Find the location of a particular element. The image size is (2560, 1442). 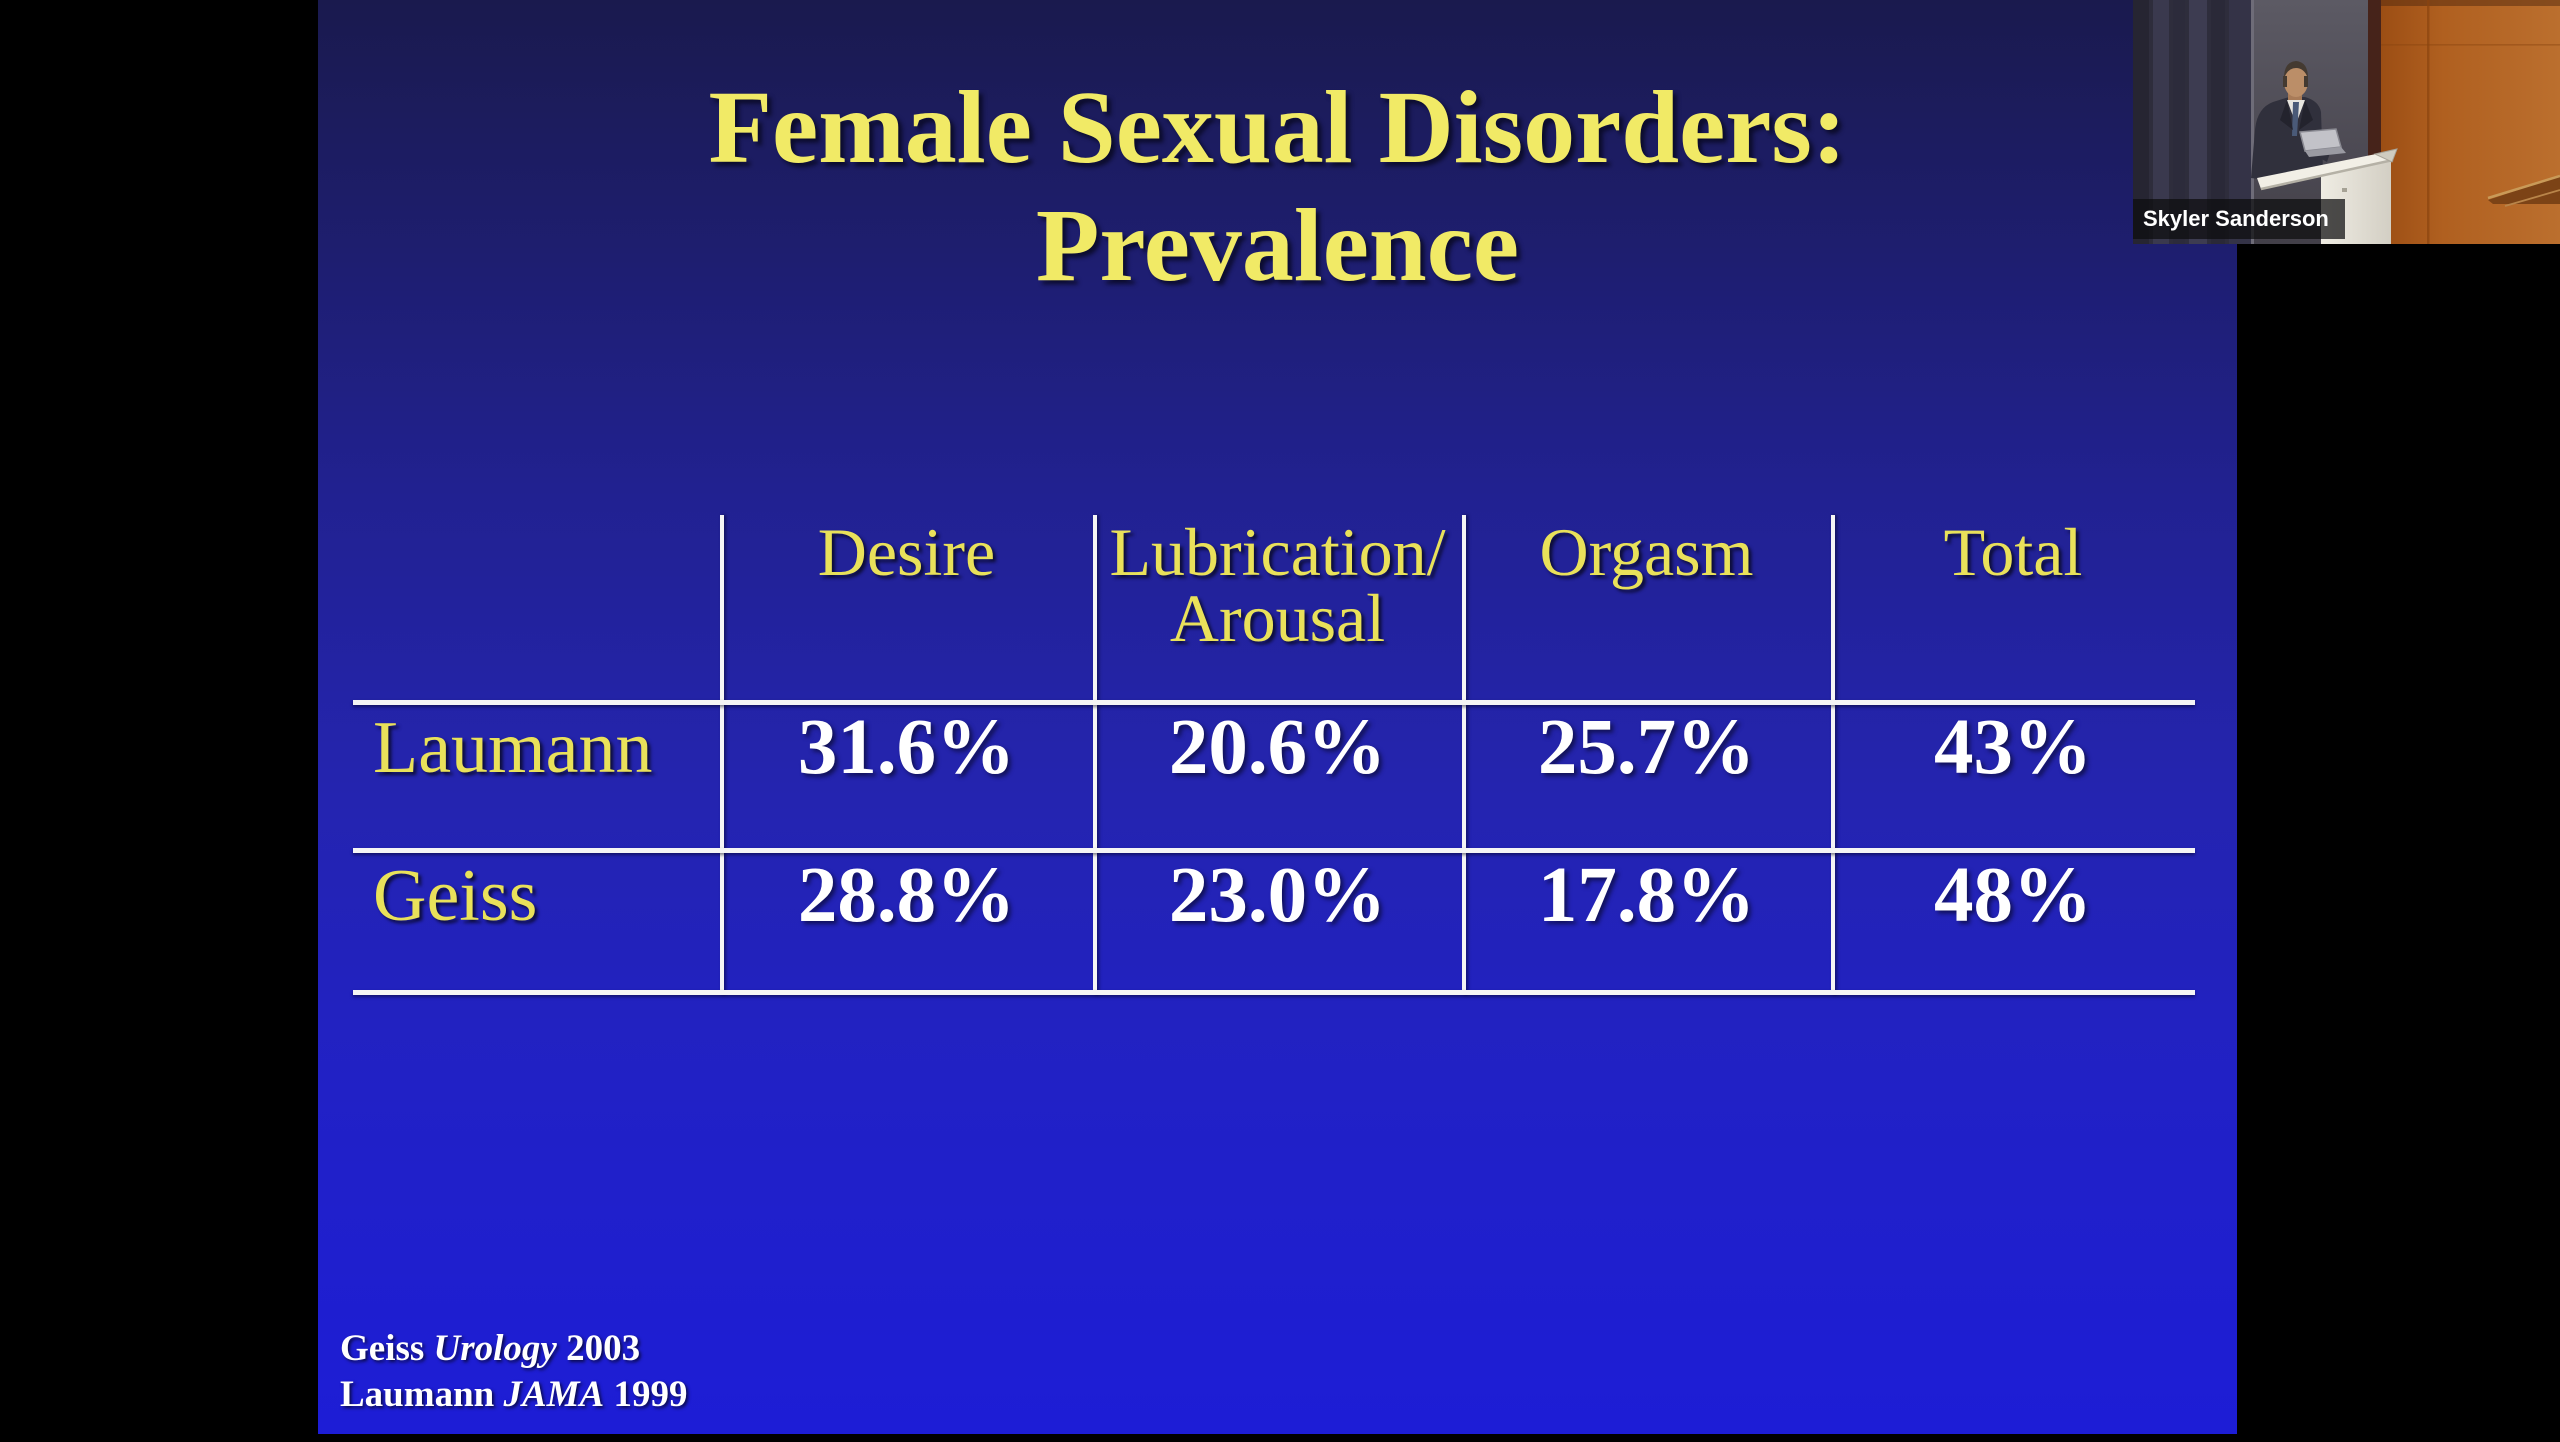

citation-journal: JAMA is located at coordinates (554, 1394).